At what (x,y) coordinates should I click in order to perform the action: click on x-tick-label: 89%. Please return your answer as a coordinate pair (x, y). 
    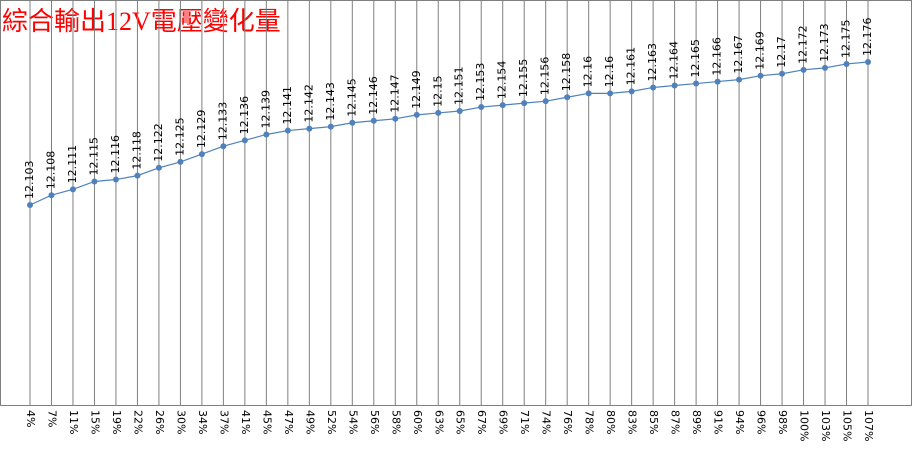
    Looking at the image, I should click on (696, 422).